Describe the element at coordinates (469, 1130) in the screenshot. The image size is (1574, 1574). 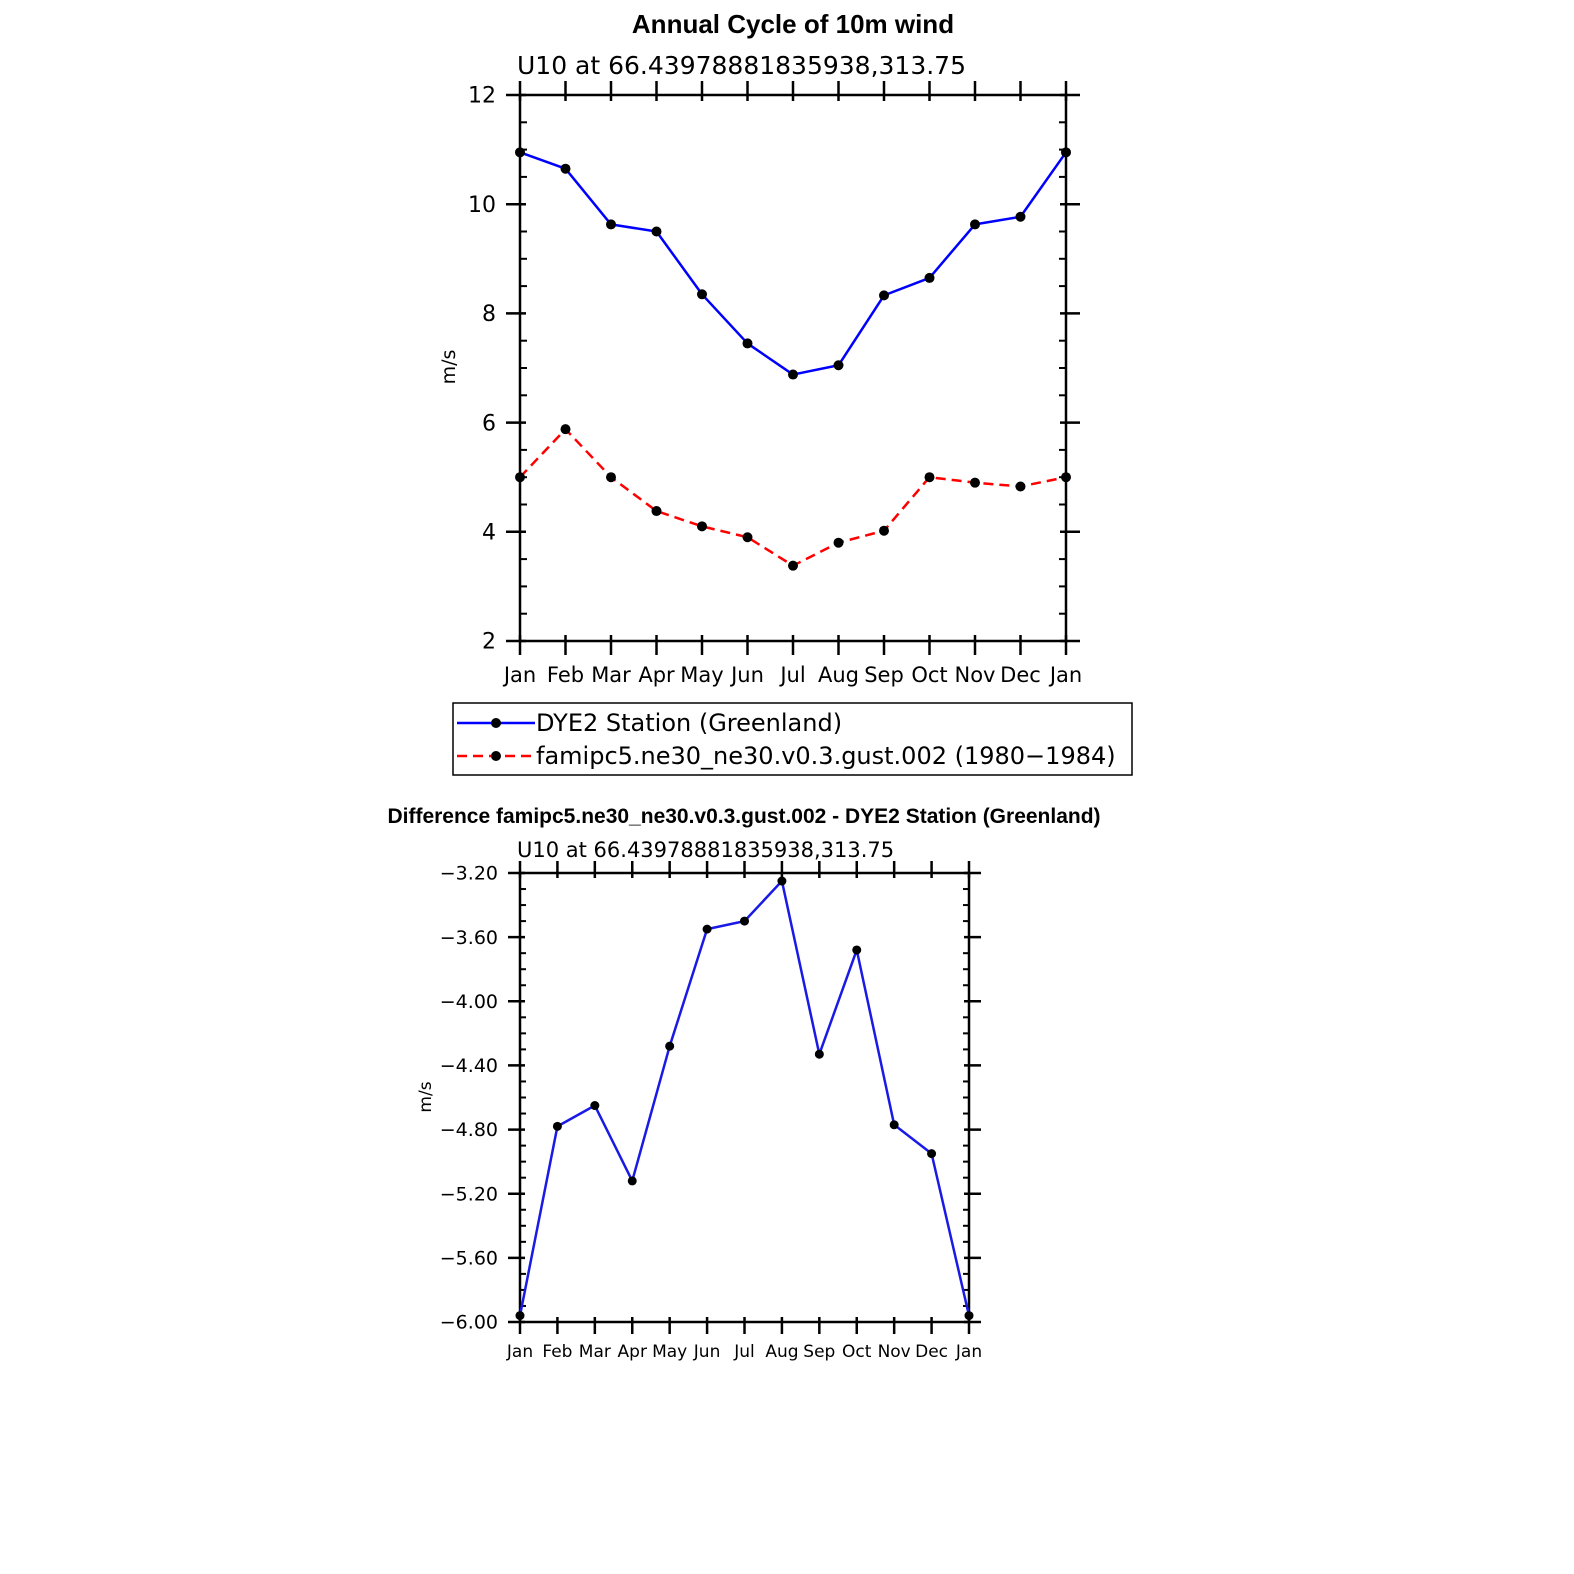
I see `y-tick-label: −4.80` at that location.